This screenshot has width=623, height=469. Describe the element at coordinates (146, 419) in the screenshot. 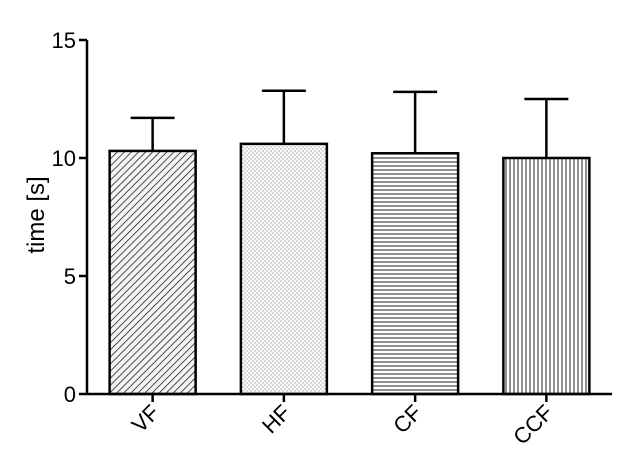

I see `x-tick-label-vf: VF` at that location.